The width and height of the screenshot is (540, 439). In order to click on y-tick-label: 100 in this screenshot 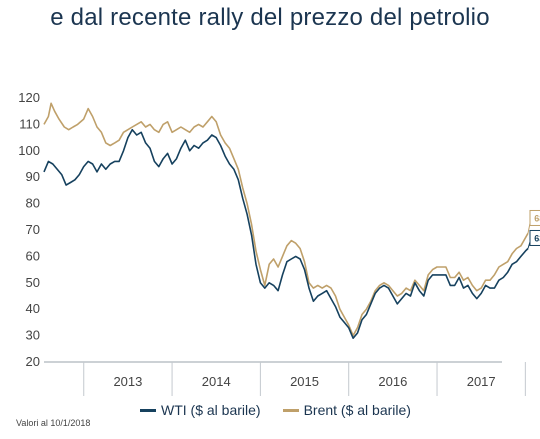, I will do `click(29, 150)`.